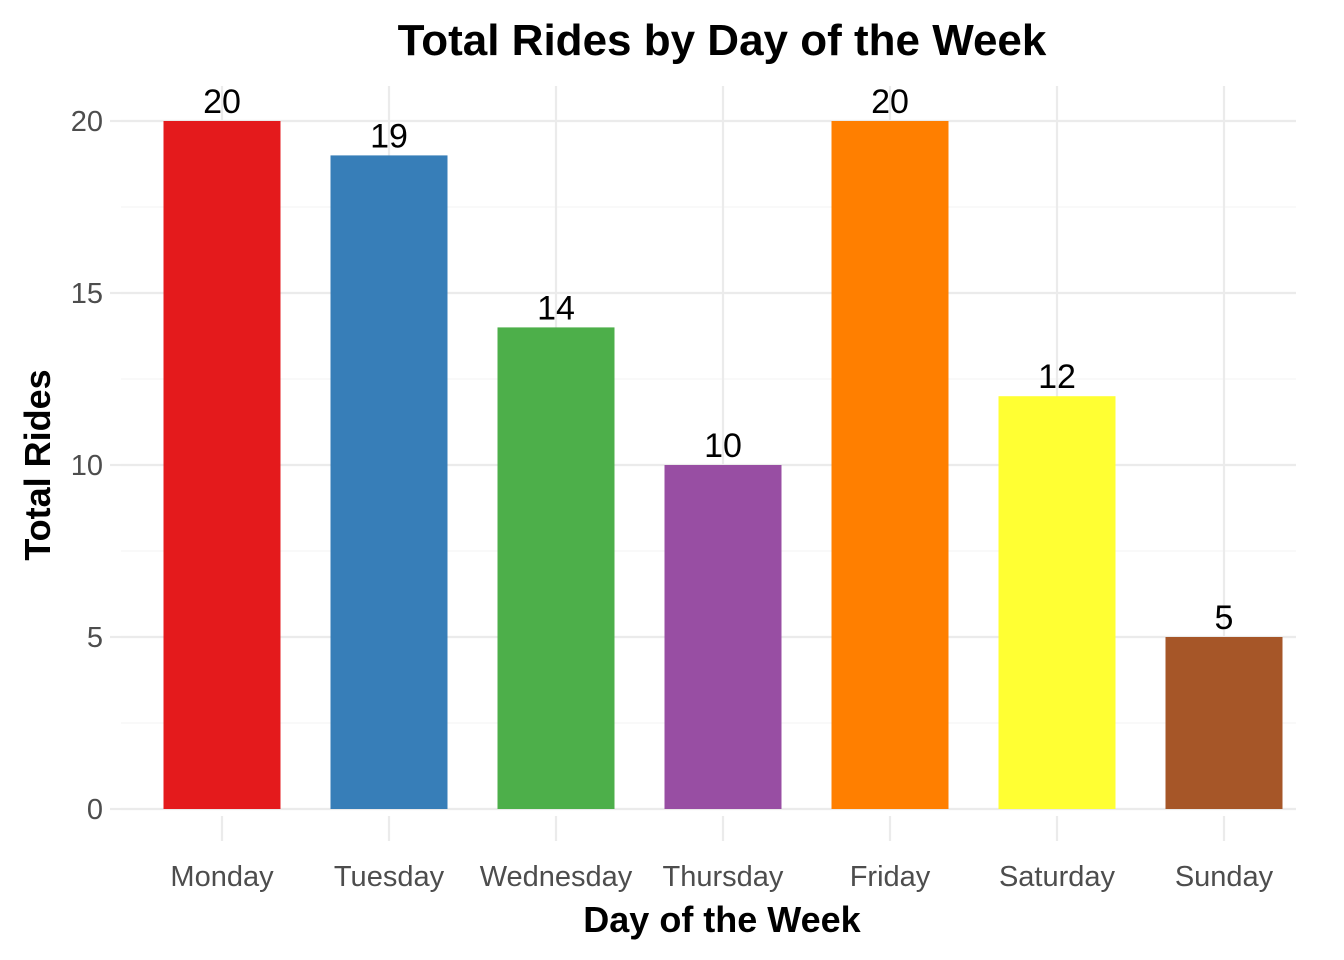 The height and width of the screenshot is (960, 1344). Describe the element at coordinates (87, 466) in the screenshot. I see `y-tick-label-10: 10` at that location.